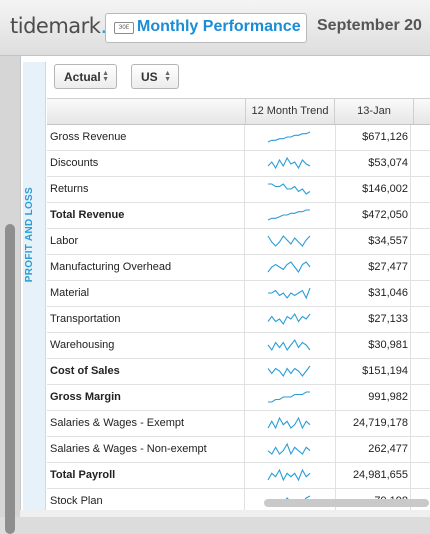 Image resolution: width=430 pixels, height=534 pixels. What do you see at coordinates (146, 241) in the screenshot?
I see `row-label: Labor` at bounding box center [146, 241].